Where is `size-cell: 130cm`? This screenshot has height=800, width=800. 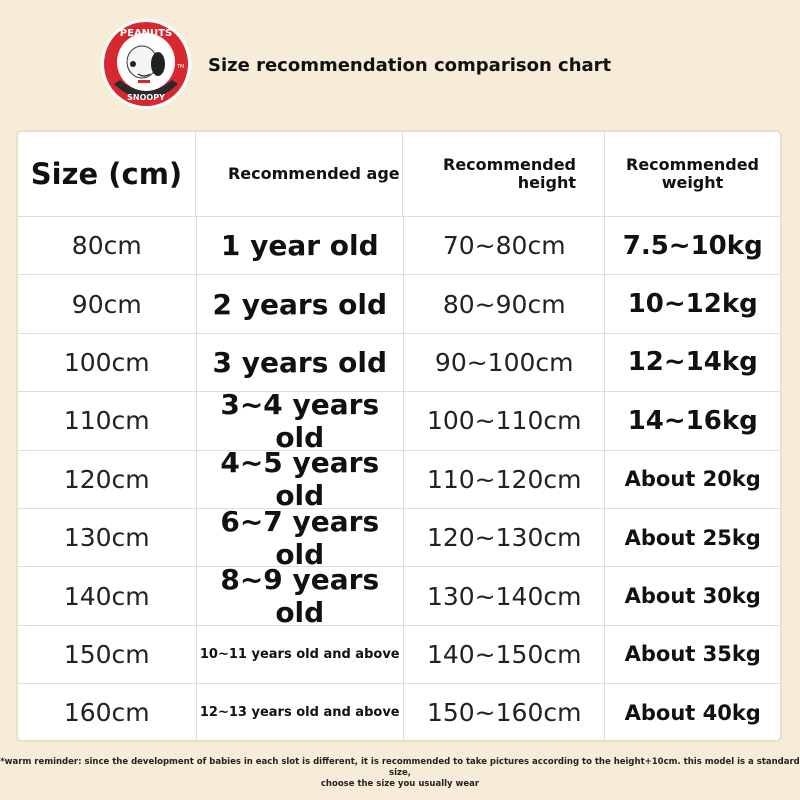
size-cell: 130cm is located at coordinates (106, 538).